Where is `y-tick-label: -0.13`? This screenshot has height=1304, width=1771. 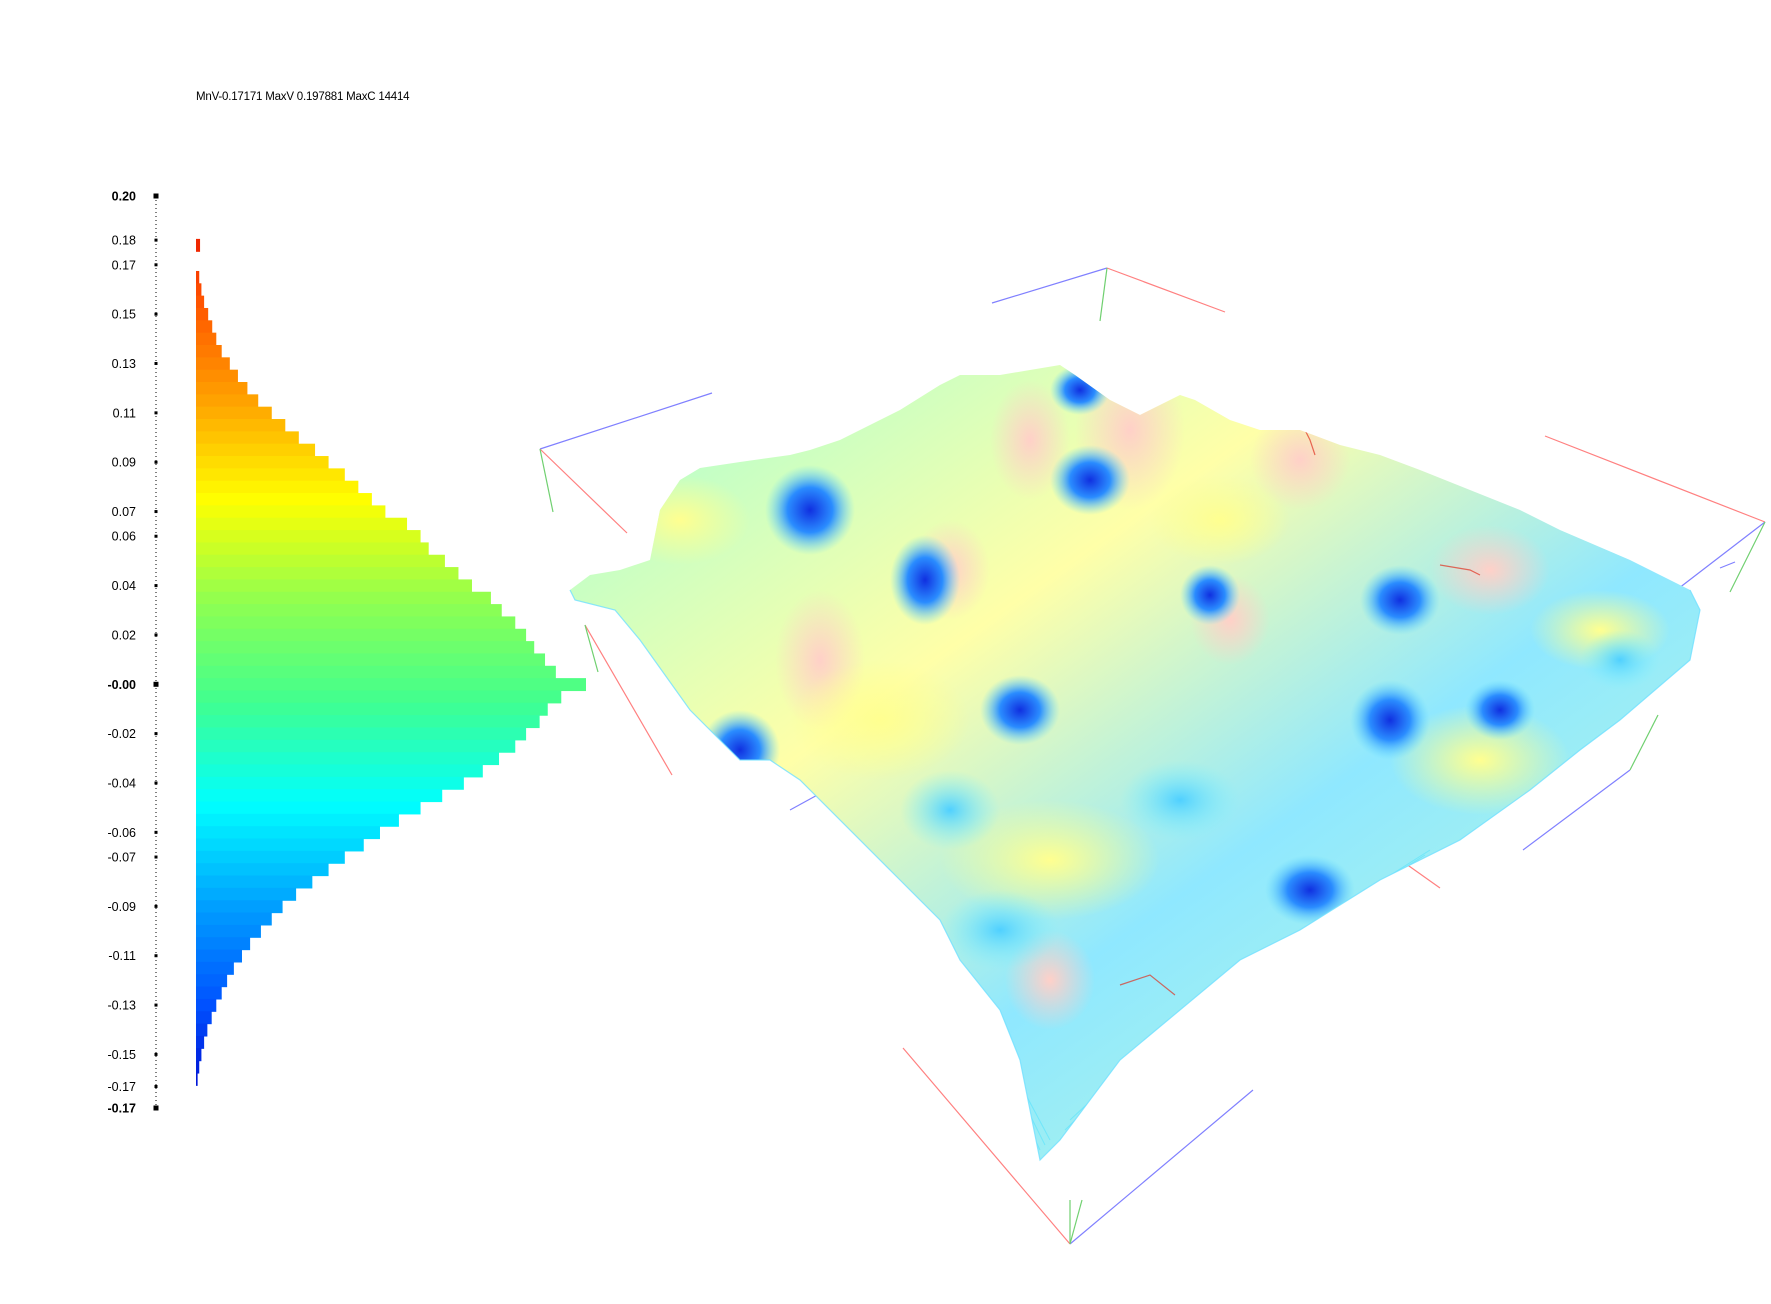
y-tick-label: -0.13 is located at coordinates (122, 1006).